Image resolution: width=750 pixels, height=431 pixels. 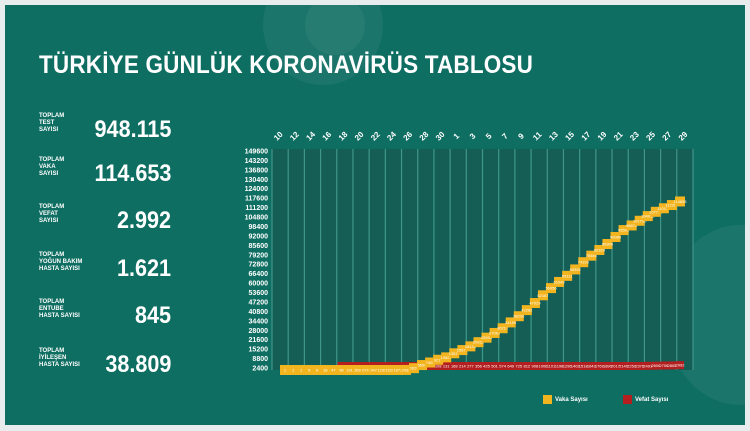 I want to click on vaka-point-label: 107773, so click(x=656, y=211).